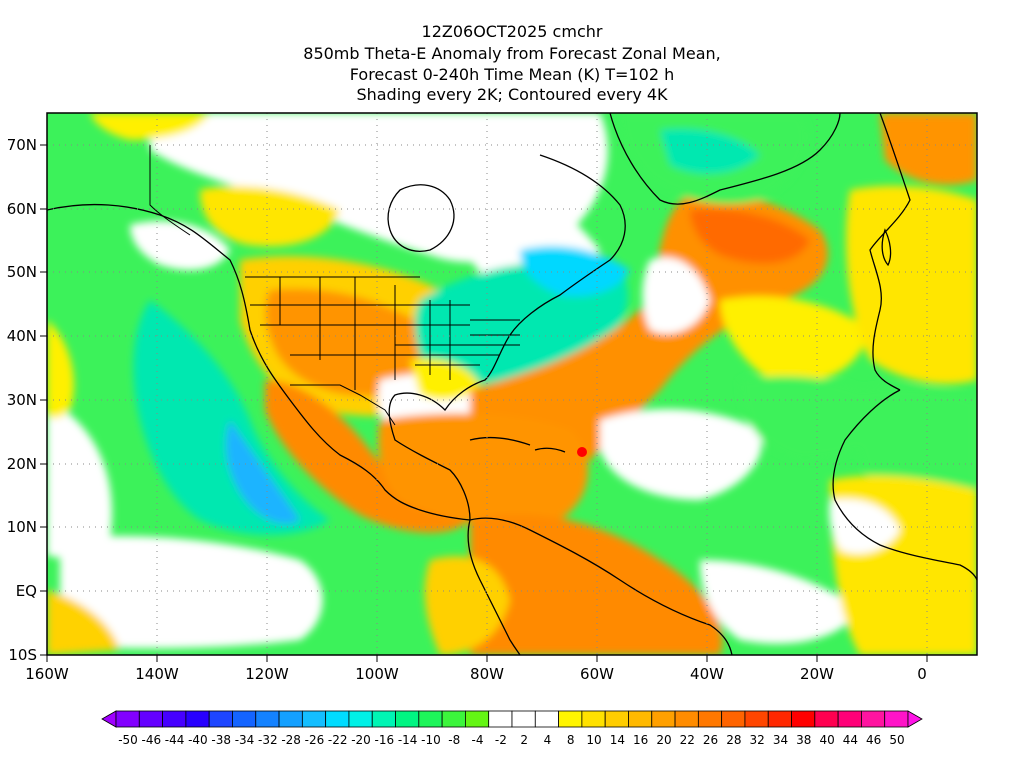  I want to click on coast-hudson-bay, so click(421, 218).